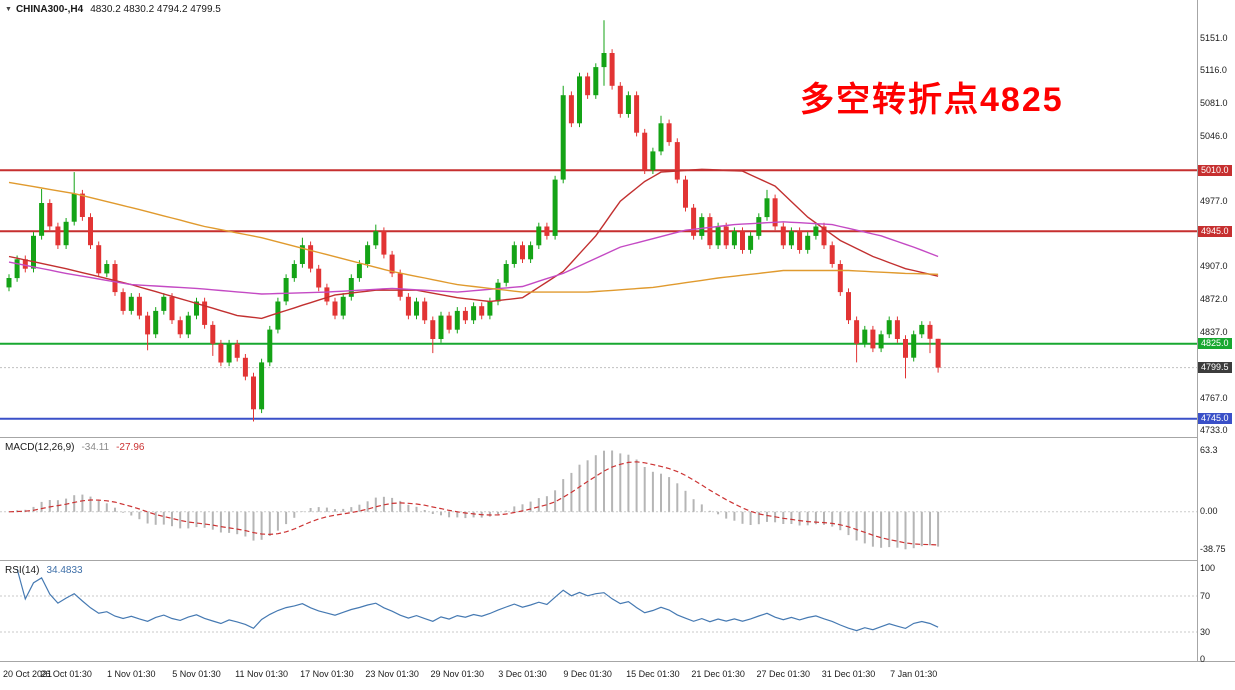 This screenshot has width=1235, height=690. Describe the element at coordinates (1209, 450) in the screenshot. I see `macd-tick-label: 63.3` at that location.